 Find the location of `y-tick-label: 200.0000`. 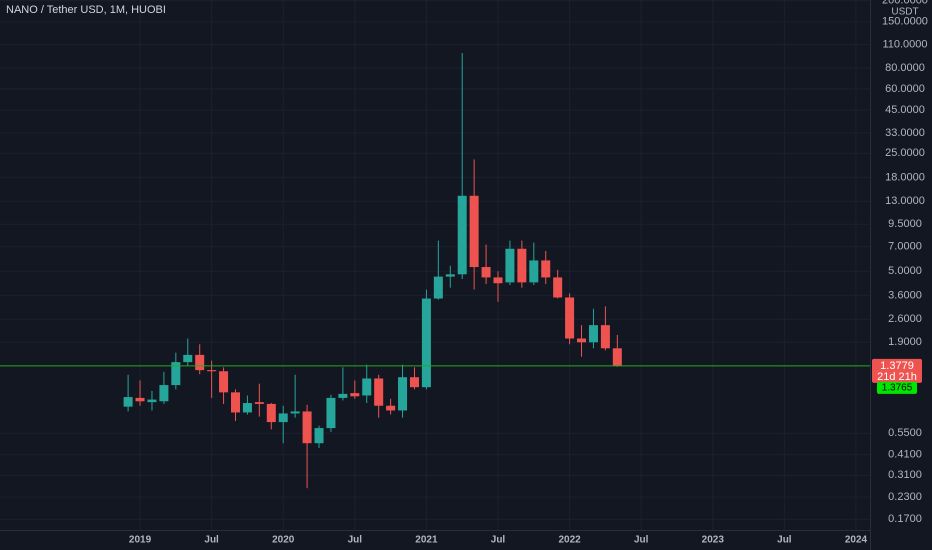

y-tick-label: 200.0000 is located at coordinates (905, 3).